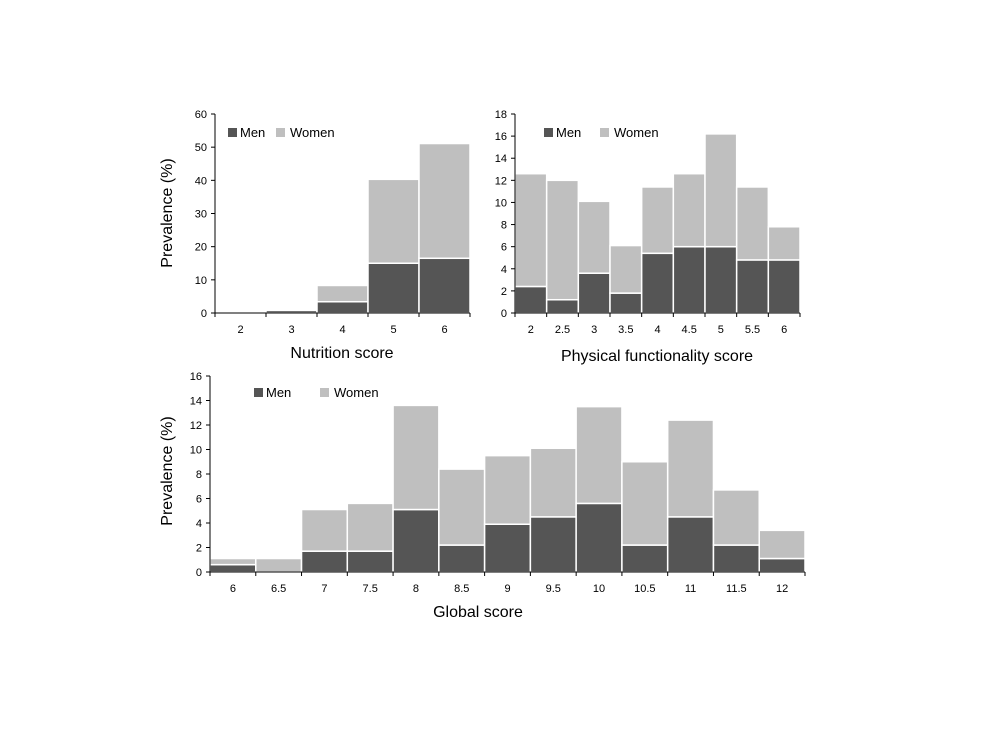  What do you see at coordinates (736, 558) in the screenshot?
I see `bar-men-11.5` at bounding box center [736, 558].